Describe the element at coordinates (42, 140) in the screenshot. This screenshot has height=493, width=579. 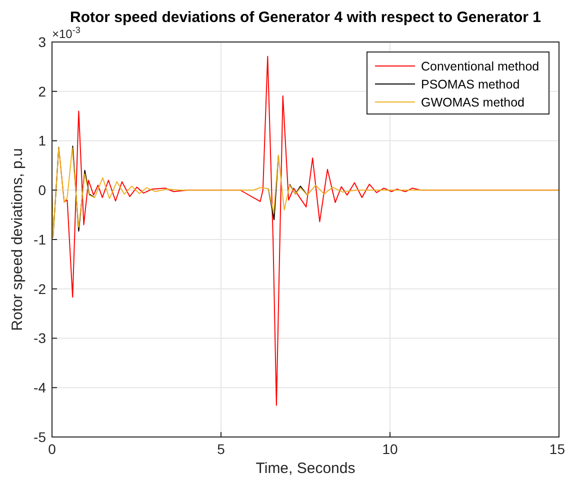
I see `y-tick-label: 1` at that location.